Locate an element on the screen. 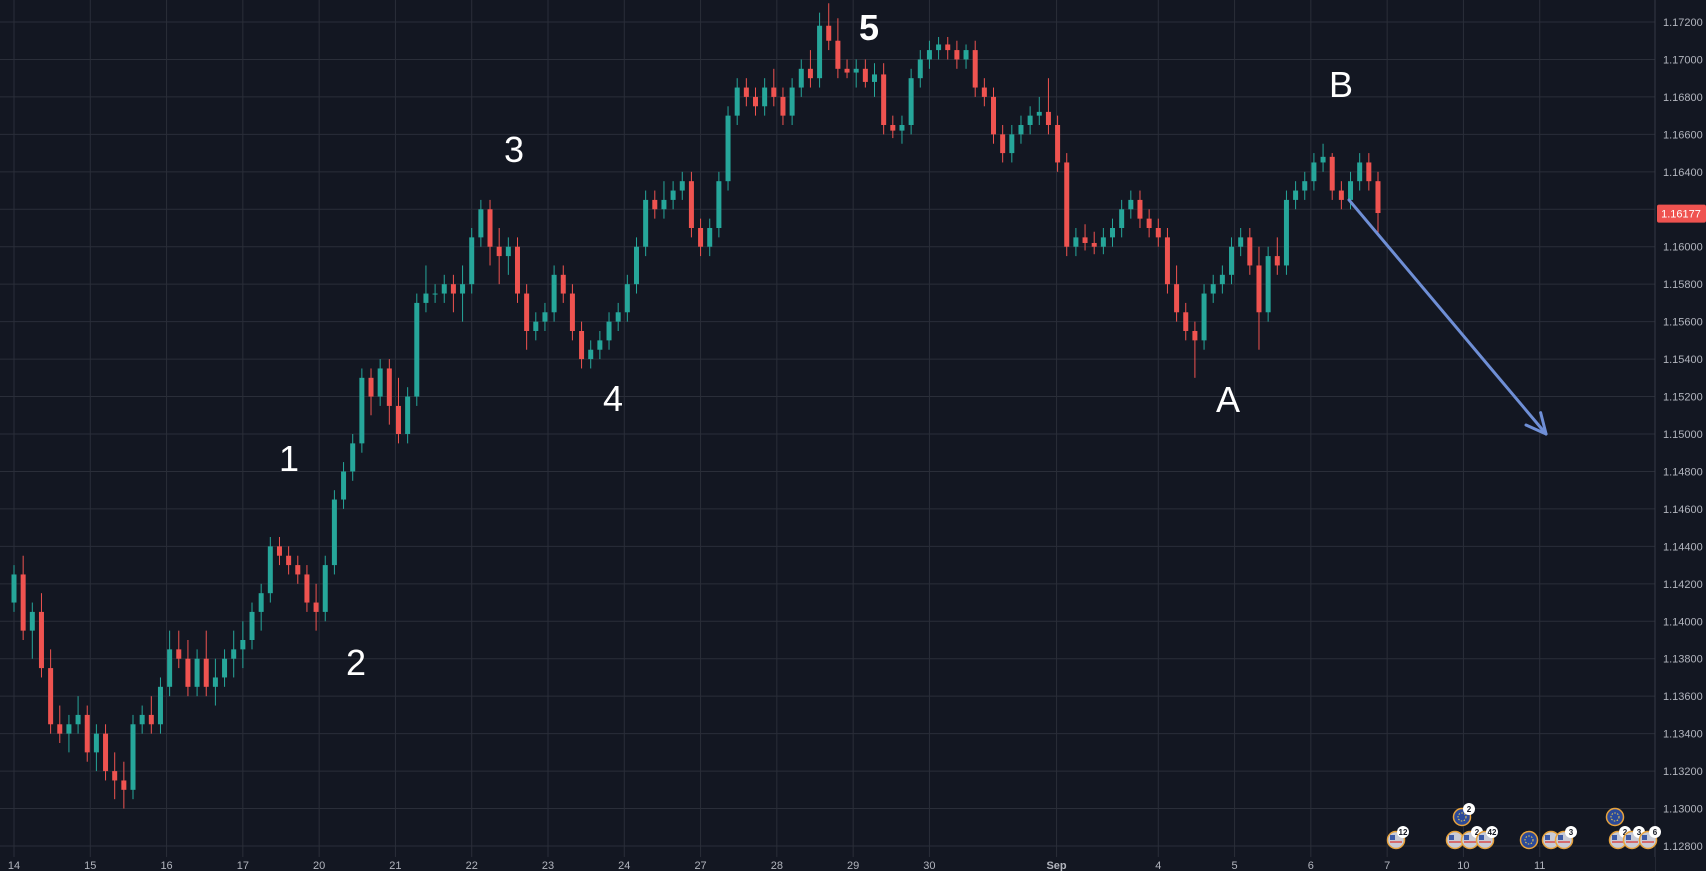  price-tick-label: 1.16600 is located at coordinates (1683, 135).